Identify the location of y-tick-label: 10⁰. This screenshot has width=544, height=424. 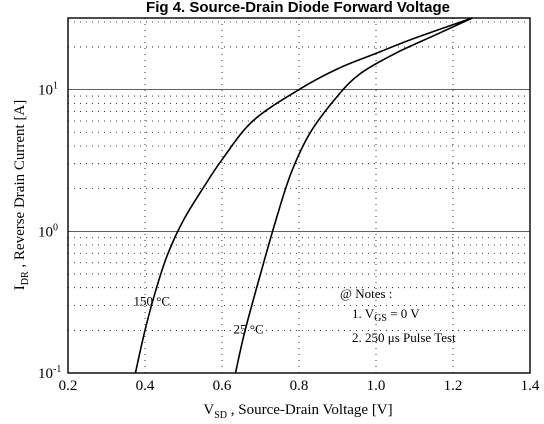
(48, 231).